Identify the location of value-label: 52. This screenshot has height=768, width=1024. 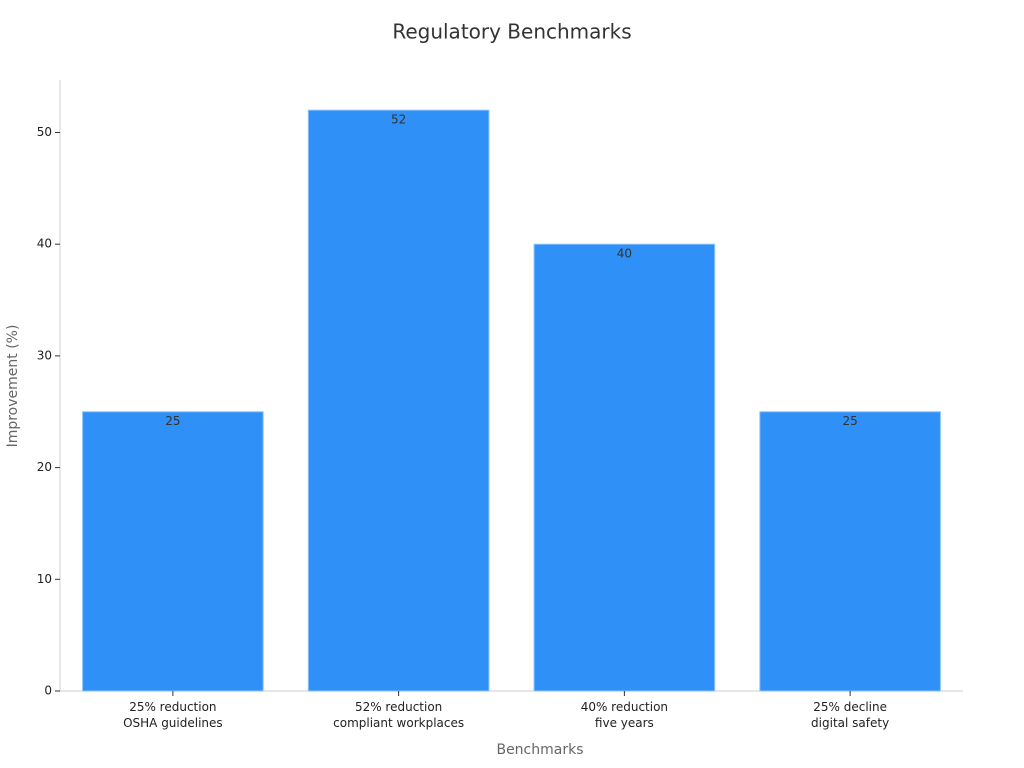
(398, 120).